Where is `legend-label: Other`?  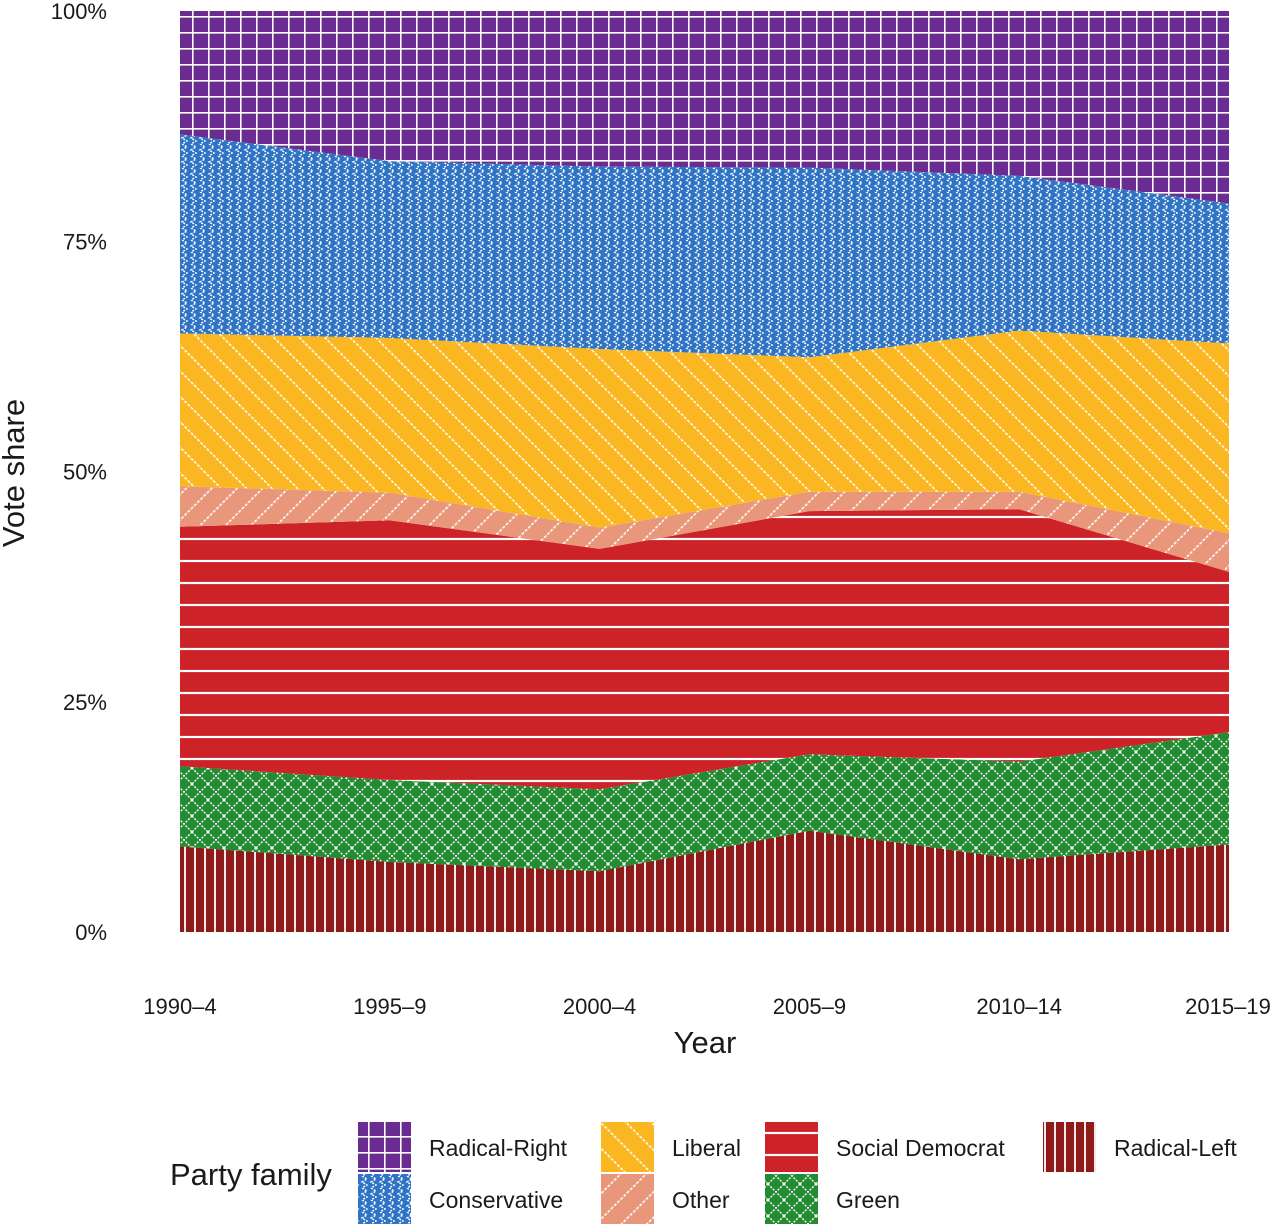 legend-label: Other is located at coordinates (701, 1200).